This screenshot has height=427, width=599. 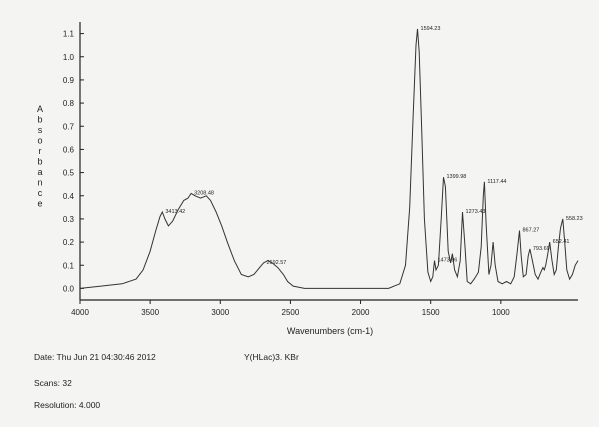 What do you see at coordinates (204, 193) in the screenshot?
I see `peak-label: 3208.48` at bounding box center [204, 193].